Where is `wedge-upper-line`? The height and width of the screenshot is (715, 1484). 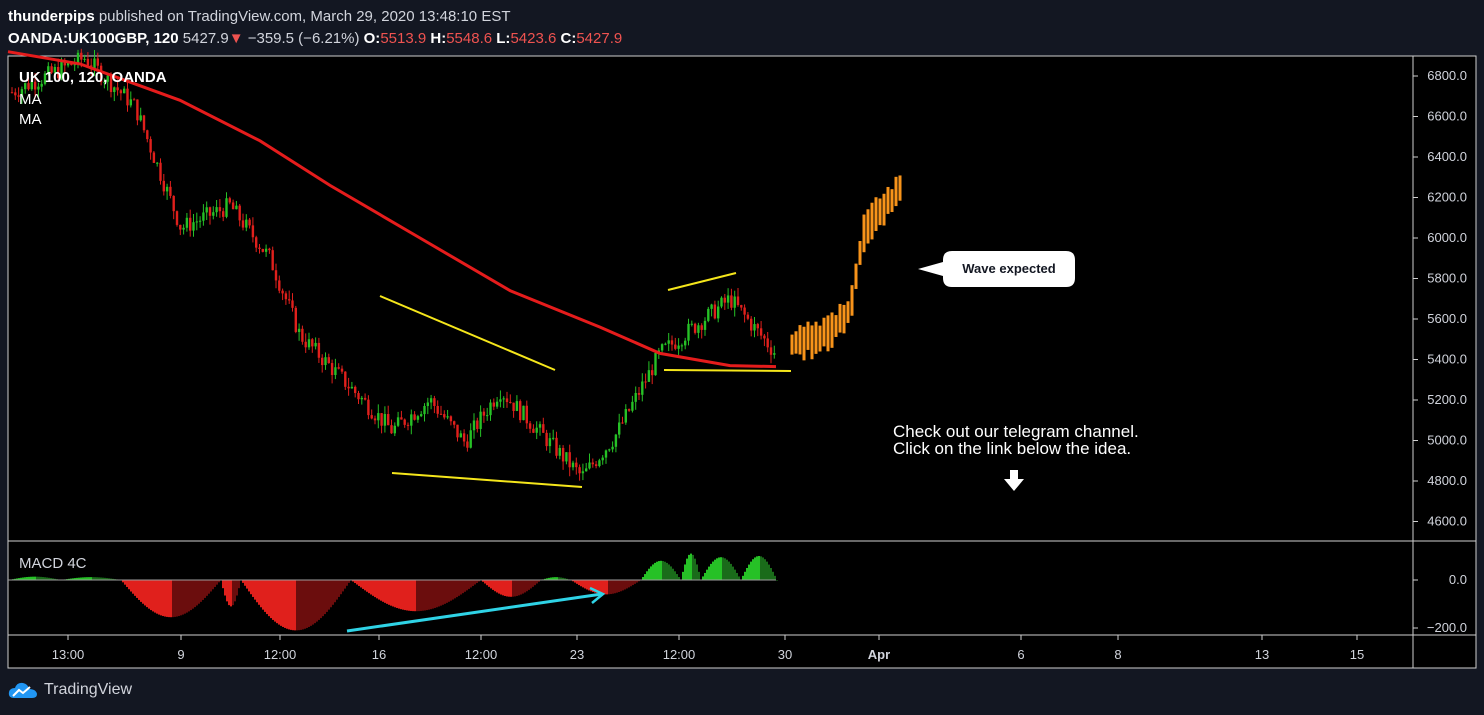 wedge-upper-line is located at coordinates (467, 333).